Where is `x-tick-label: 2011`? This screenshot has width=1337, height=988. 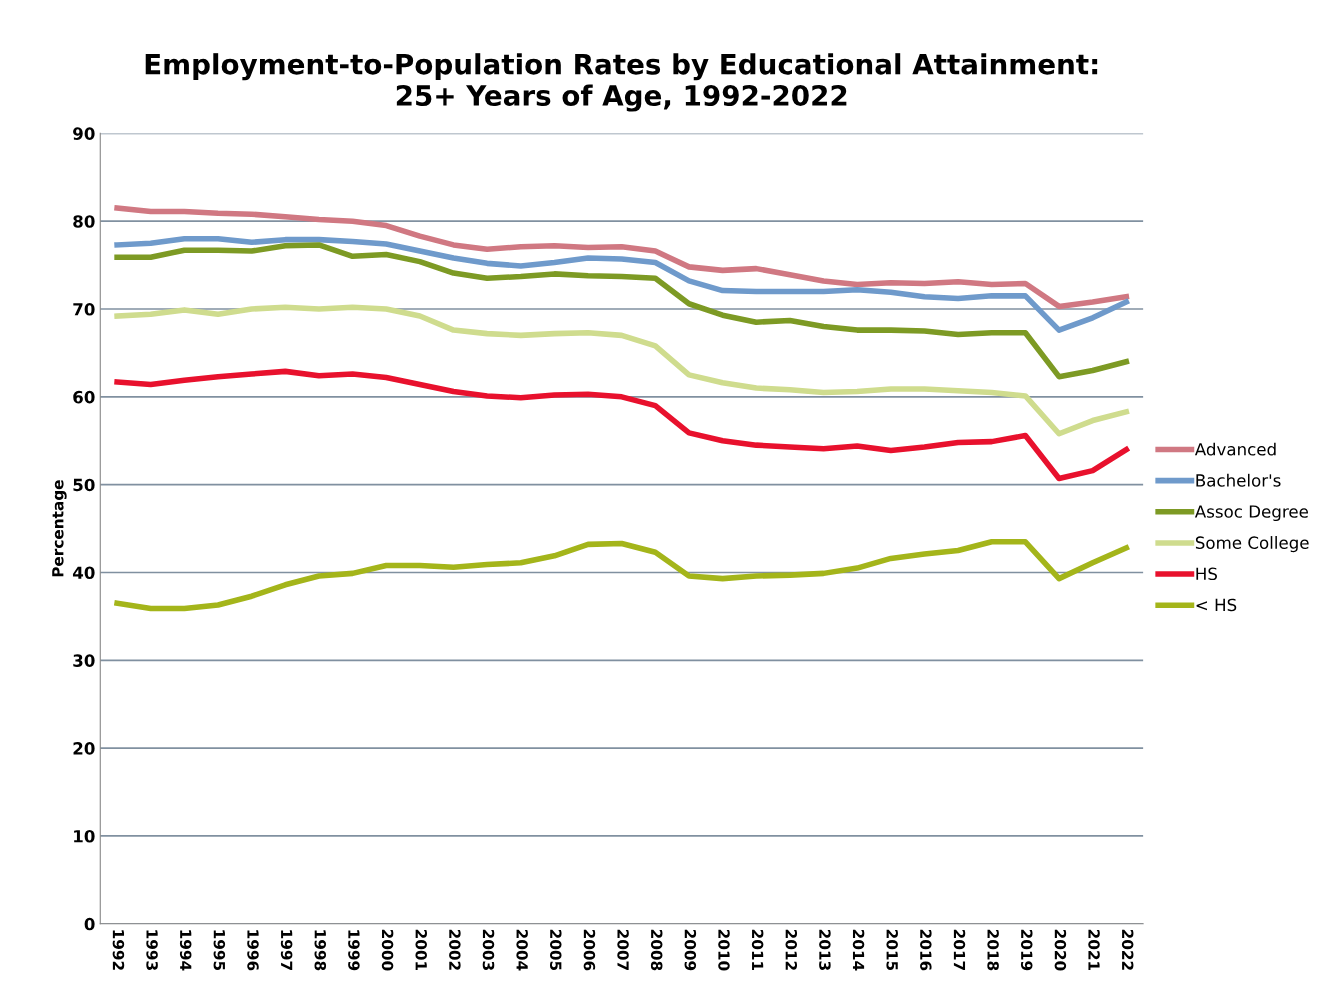 x-tick-label: 2011 is located at coordinates (757, 950).